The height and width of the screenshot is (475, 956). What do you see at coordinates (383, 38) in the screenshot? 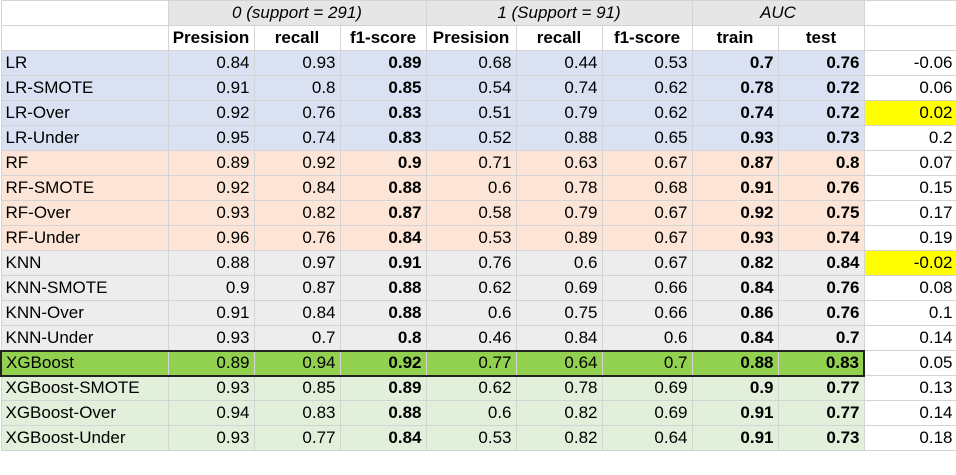
I see `col-header-f1-0: f1-score` at bounding box center [383, 38].